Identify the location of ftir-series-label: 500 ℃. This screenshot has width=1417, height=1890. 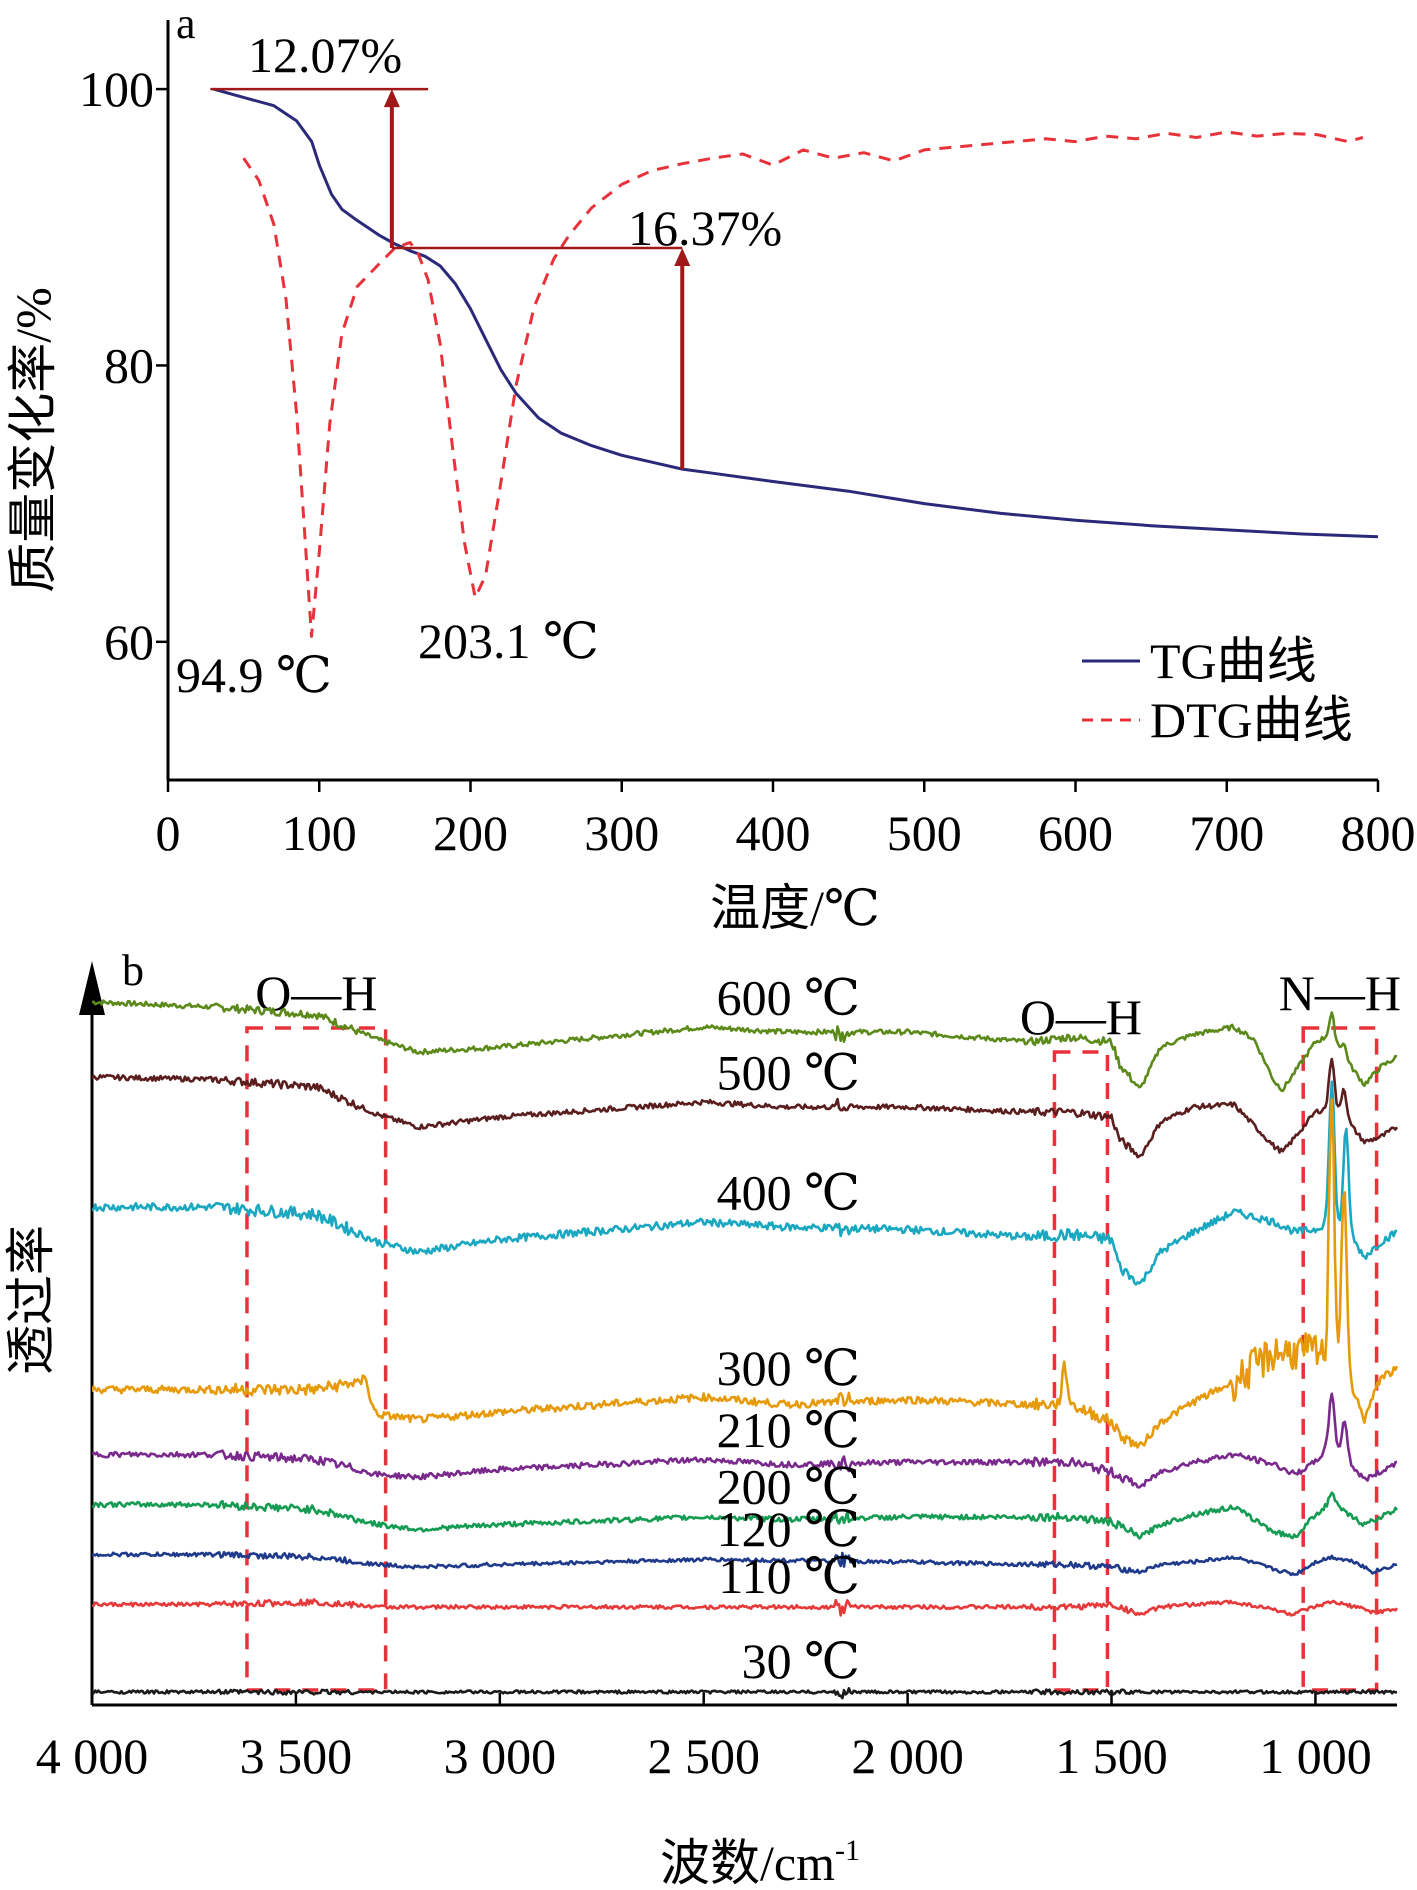
(788, 1072).